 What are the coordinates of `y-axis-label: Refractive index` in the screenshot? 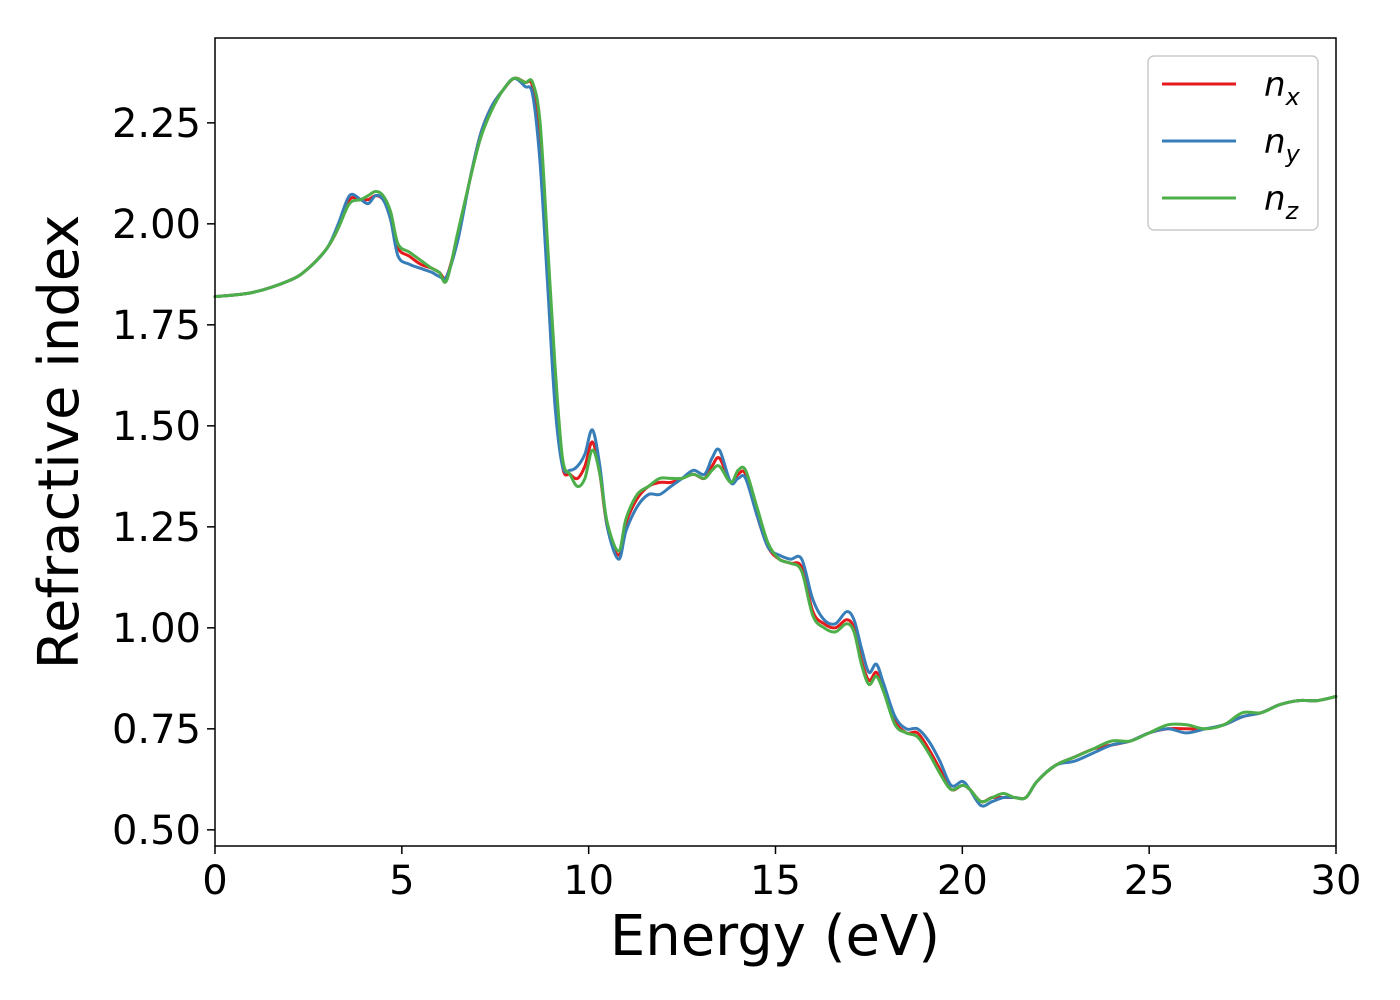 It's located at (59, 442).